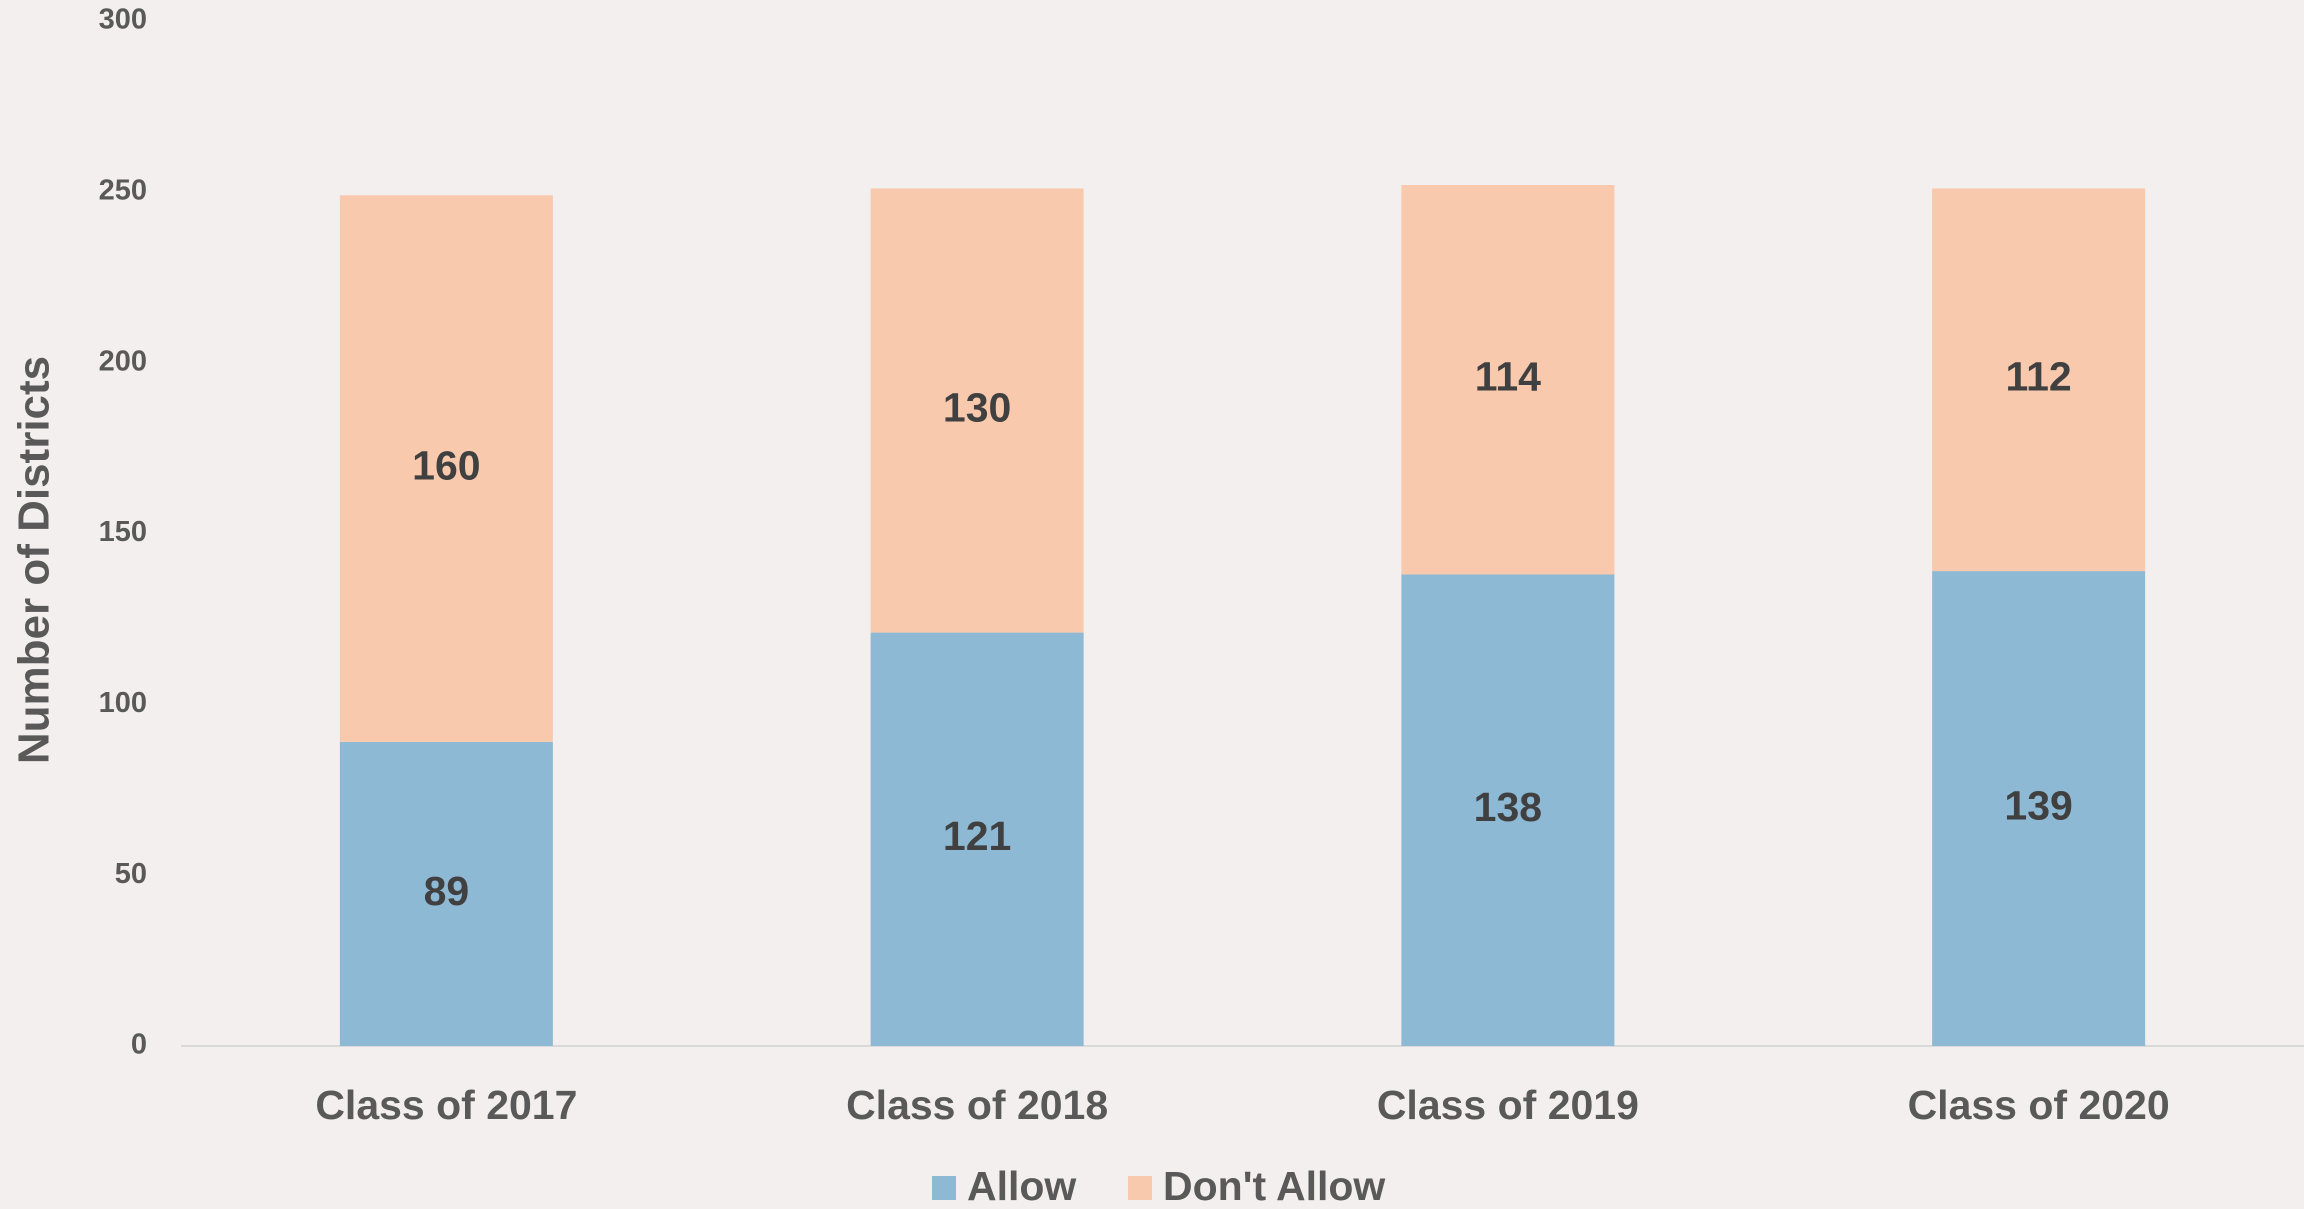  Describe the element at coordinates (977, 836) in the screenshot. I see `data-label: 121` at that location.